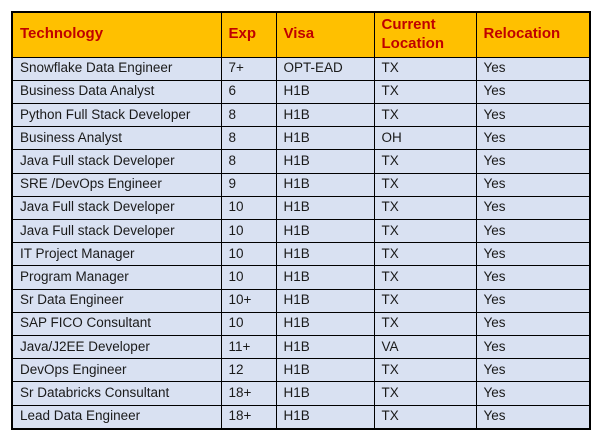 The width and height of the screenshot is (600, 447). I want to click on cell-technology: Program Manager, so click(116, 277).